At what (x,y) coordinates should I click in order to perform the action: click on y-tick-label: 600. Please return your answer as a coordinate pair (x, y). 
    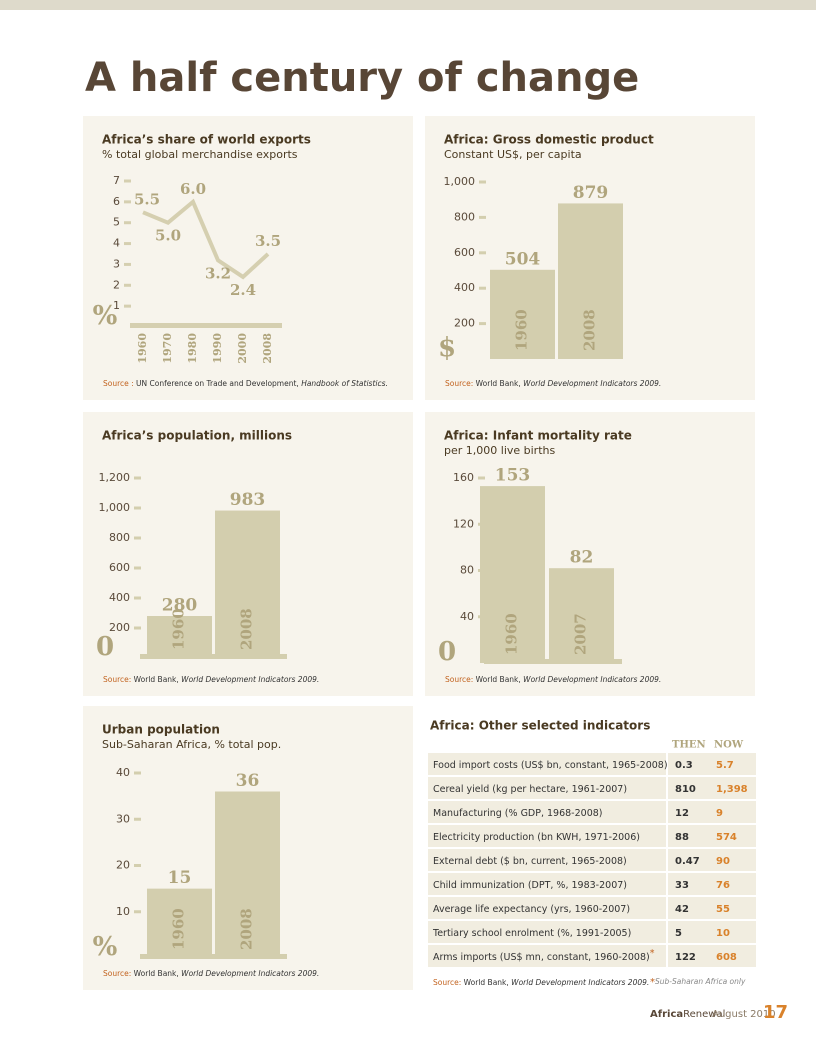
    Looking at the image, I should click on (119, 567).